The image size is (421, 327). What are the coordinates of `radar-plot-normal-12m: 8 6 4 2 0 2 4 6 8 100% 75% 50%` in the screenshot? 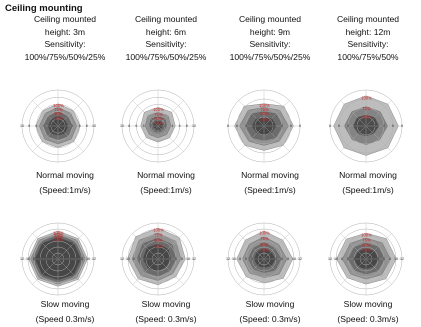 It's located at (366, 126).